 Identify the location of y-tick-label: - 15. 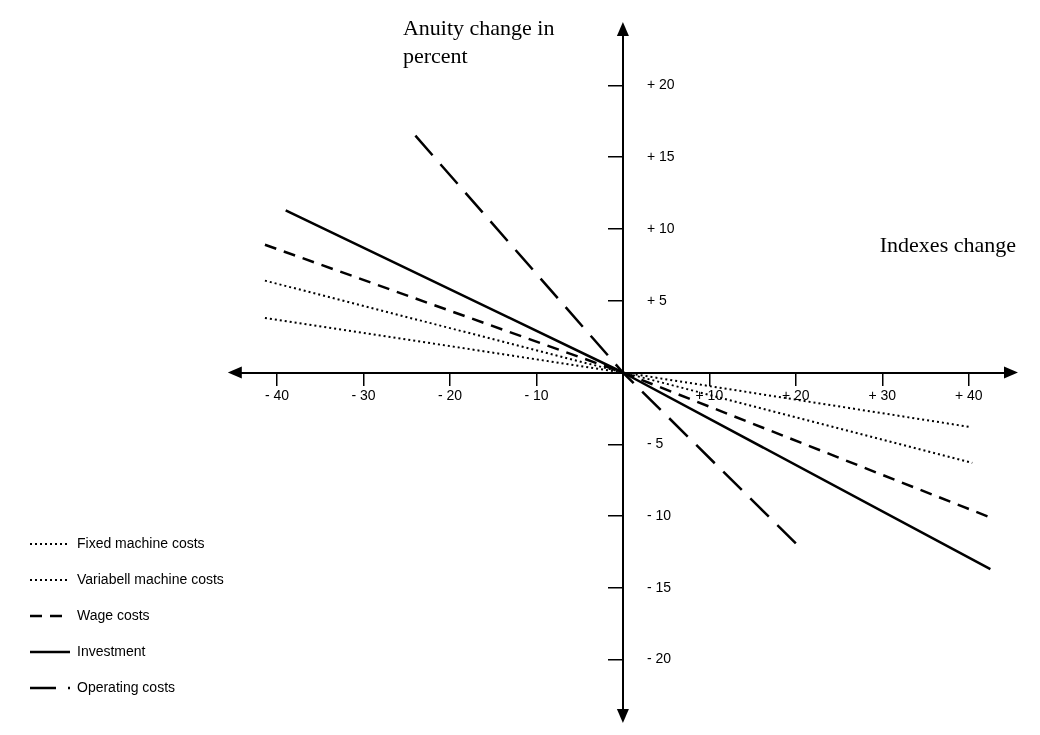
(659, 586).